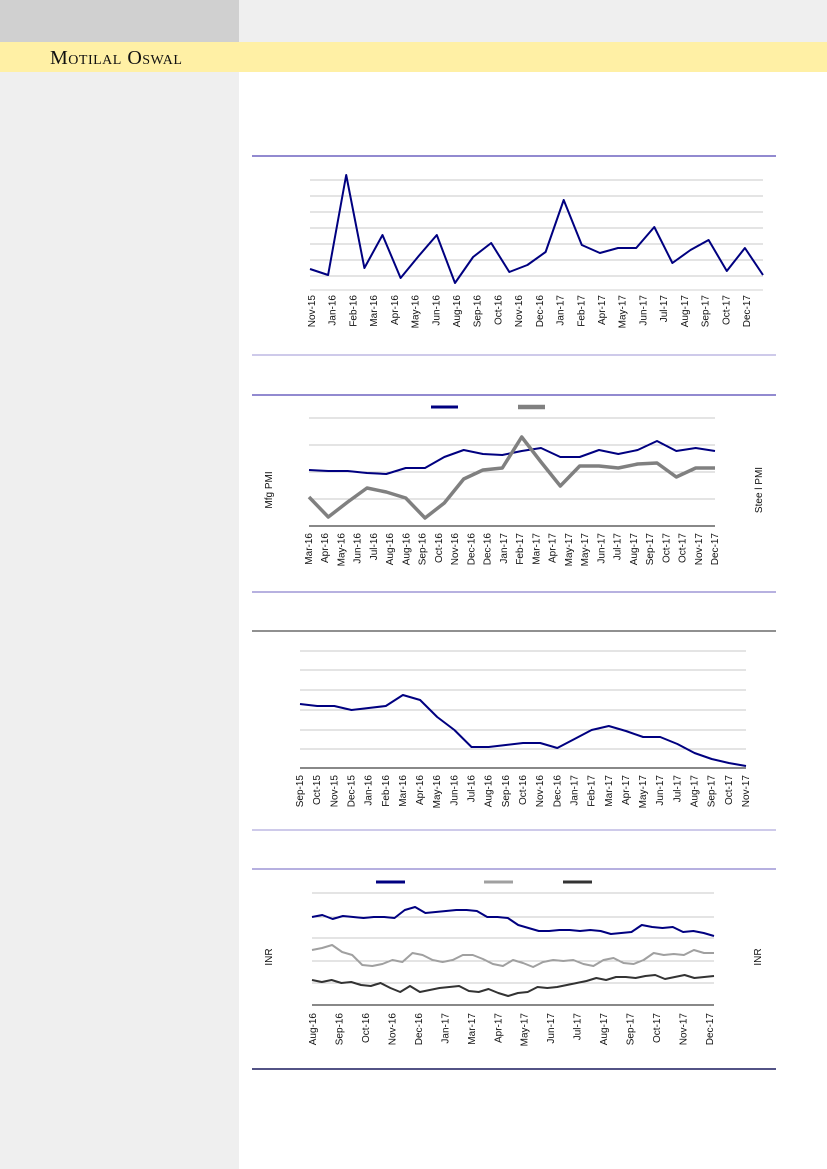  Describe the element at coordinates (413, 57) in the screenshot. I see `brand-band` at that location.